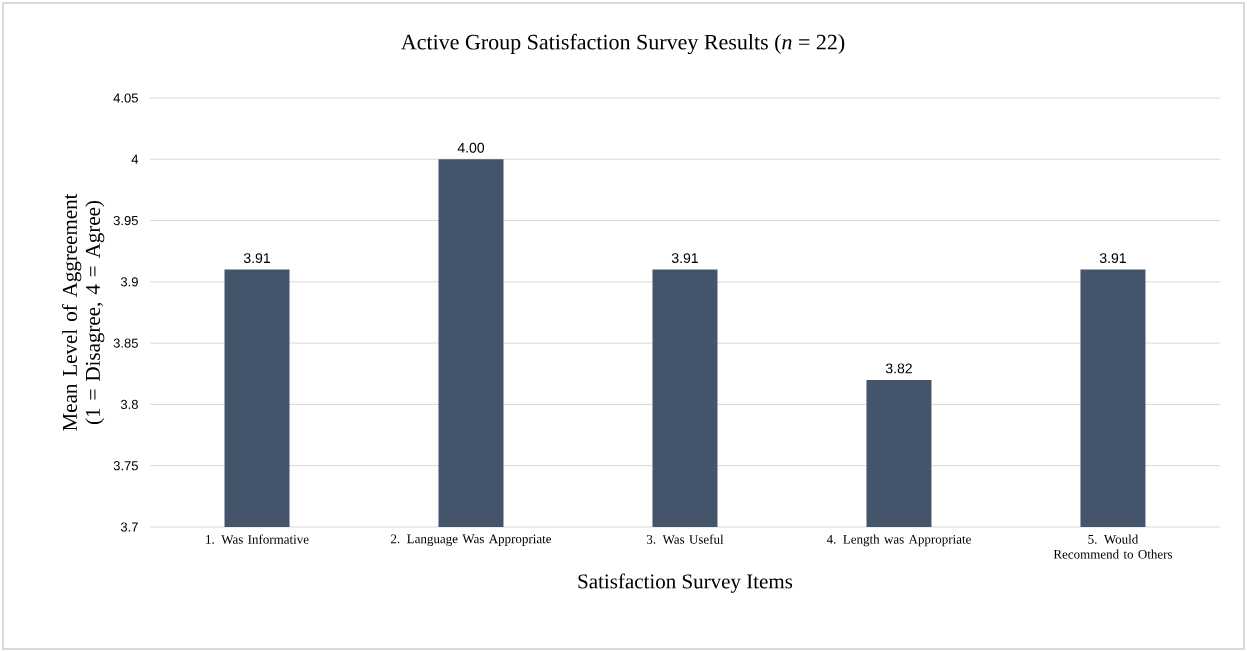 This screenshot has width=1247, height=652. Describe the element at coordinates (129, 282) in the screenshot. I see `y-tick-label: 3.9` at that location.